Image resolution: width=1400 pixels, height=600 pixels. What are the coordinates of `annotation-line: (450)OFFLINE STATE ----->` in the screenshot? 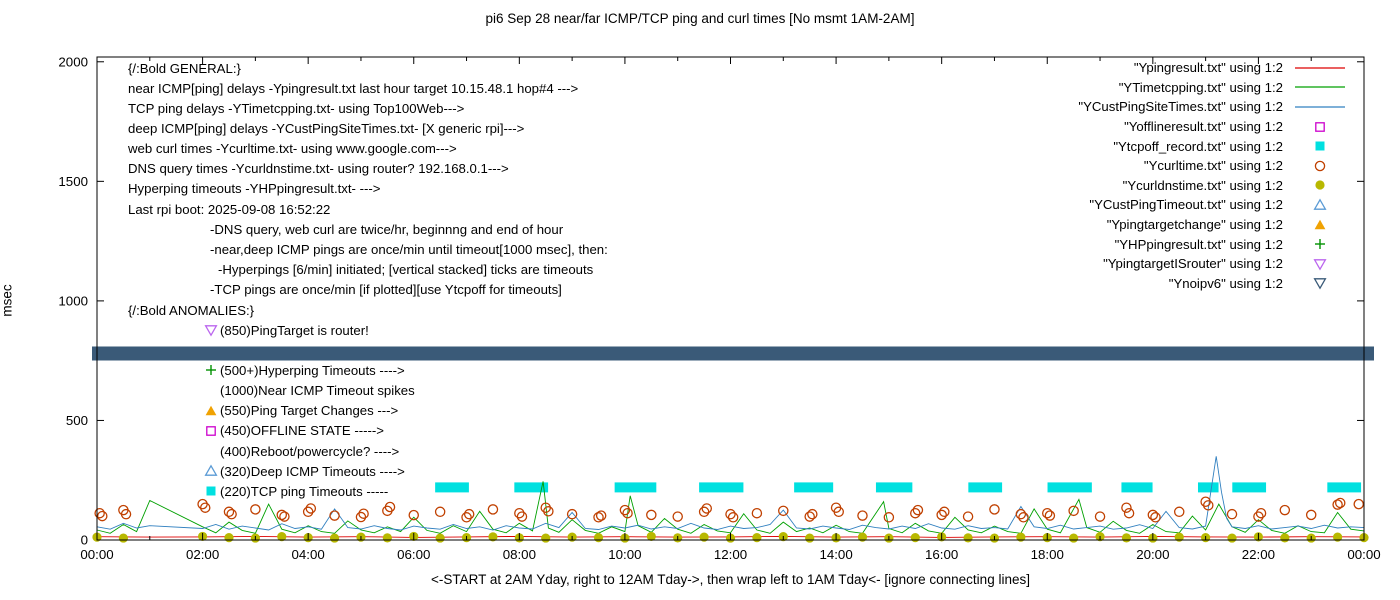 It's located at (271, 431).